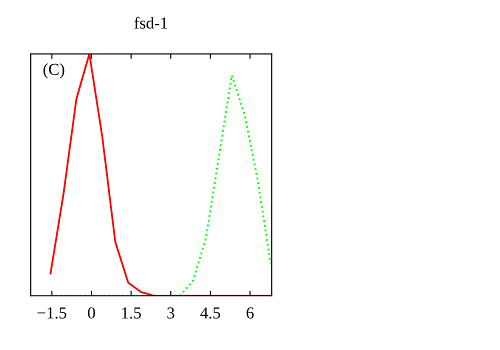 The height and width of the screenshot is (350, 500). Describe the element at coordinates (210, 313) in the screenshot. I see `x-tick-label: 4.5` at that location.